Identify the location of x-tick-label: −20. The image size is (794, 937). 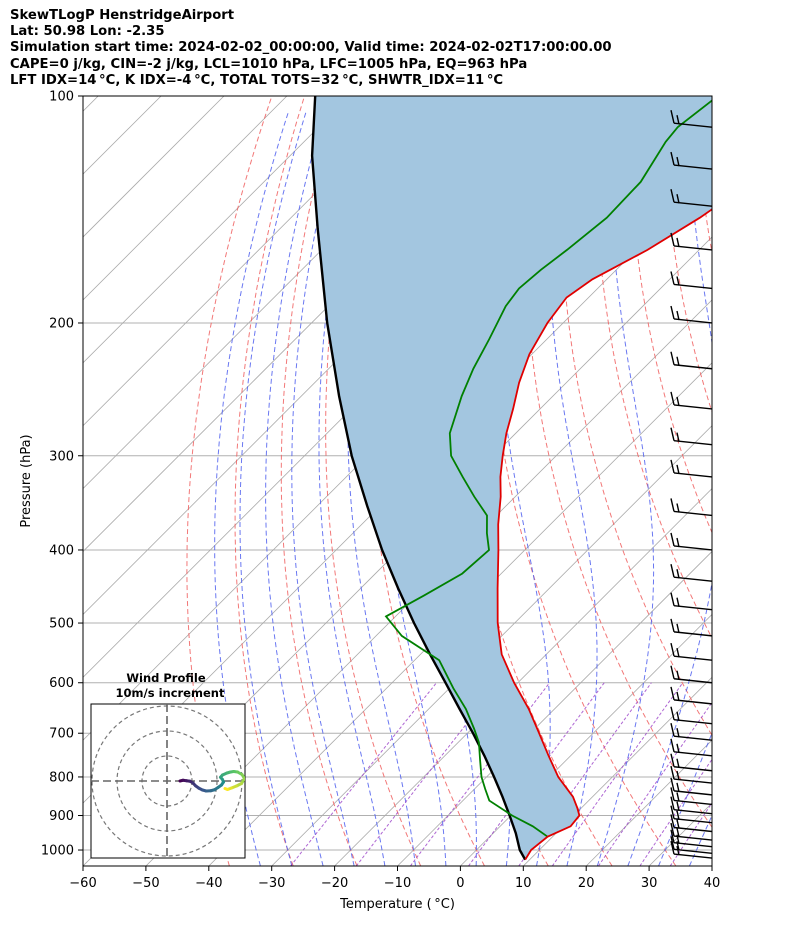
(334, 883).